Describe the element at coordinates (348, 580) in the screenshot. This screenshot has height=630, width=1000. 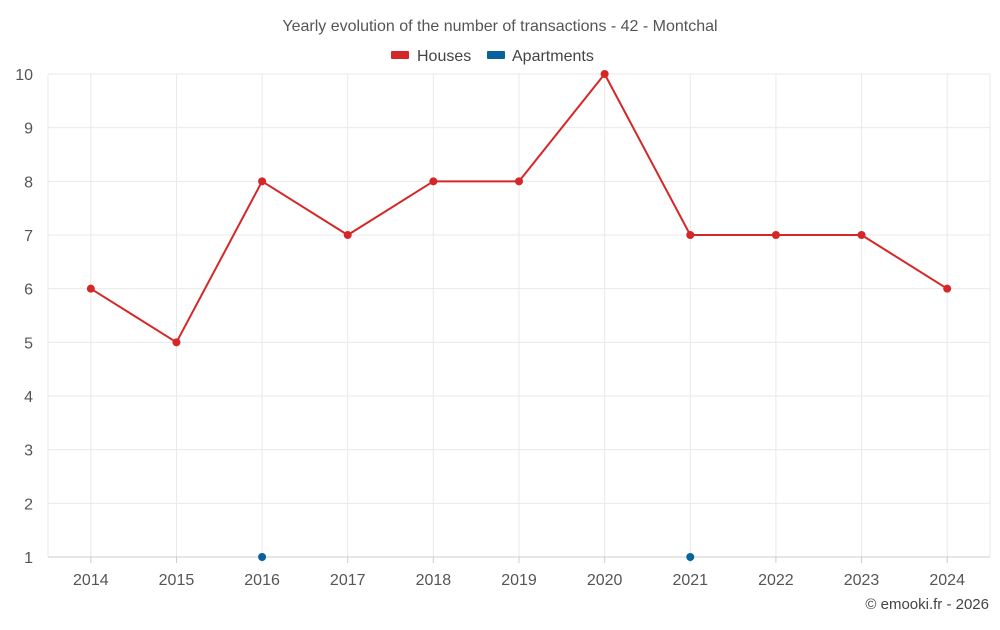
I see `x-tick-label: 2017` at that location.